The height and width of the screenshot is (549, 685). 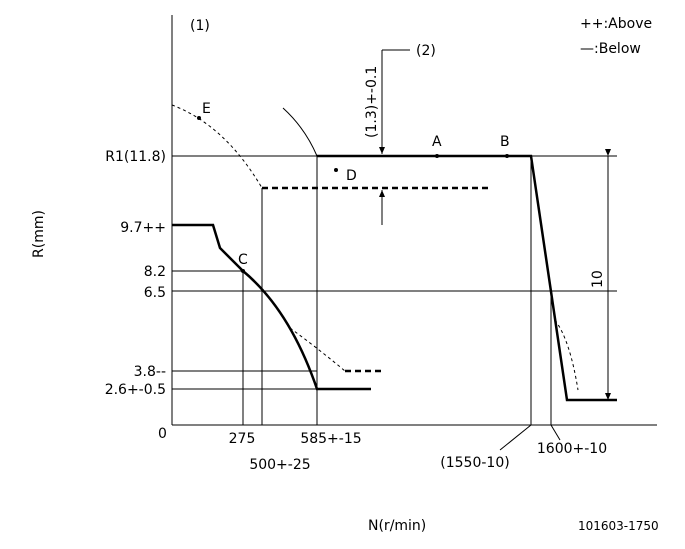 I want to click on x-label: (1550-10), so click(x=474, y=463).